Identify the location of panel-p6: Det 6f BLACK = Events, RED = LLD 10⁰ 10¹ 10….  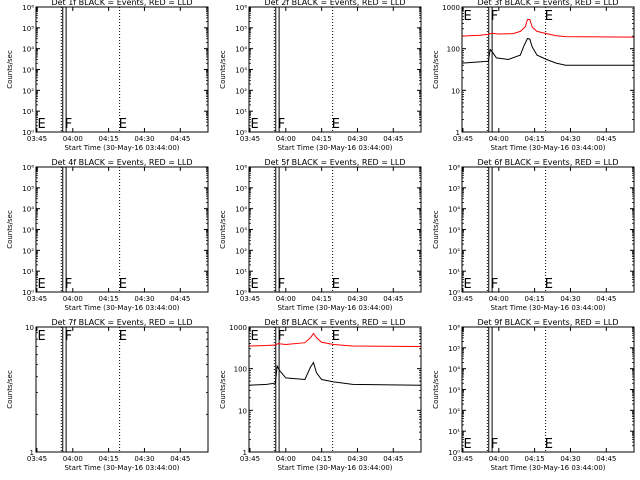
(533, 235).